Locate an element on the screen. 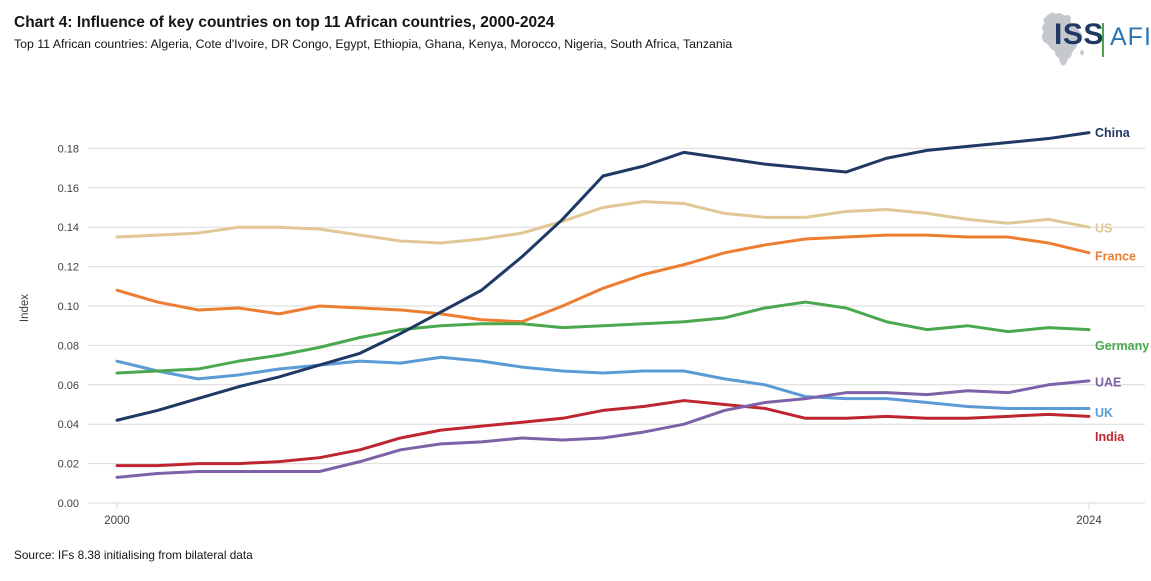  series-line-uae is located at coordinates (603, 429).